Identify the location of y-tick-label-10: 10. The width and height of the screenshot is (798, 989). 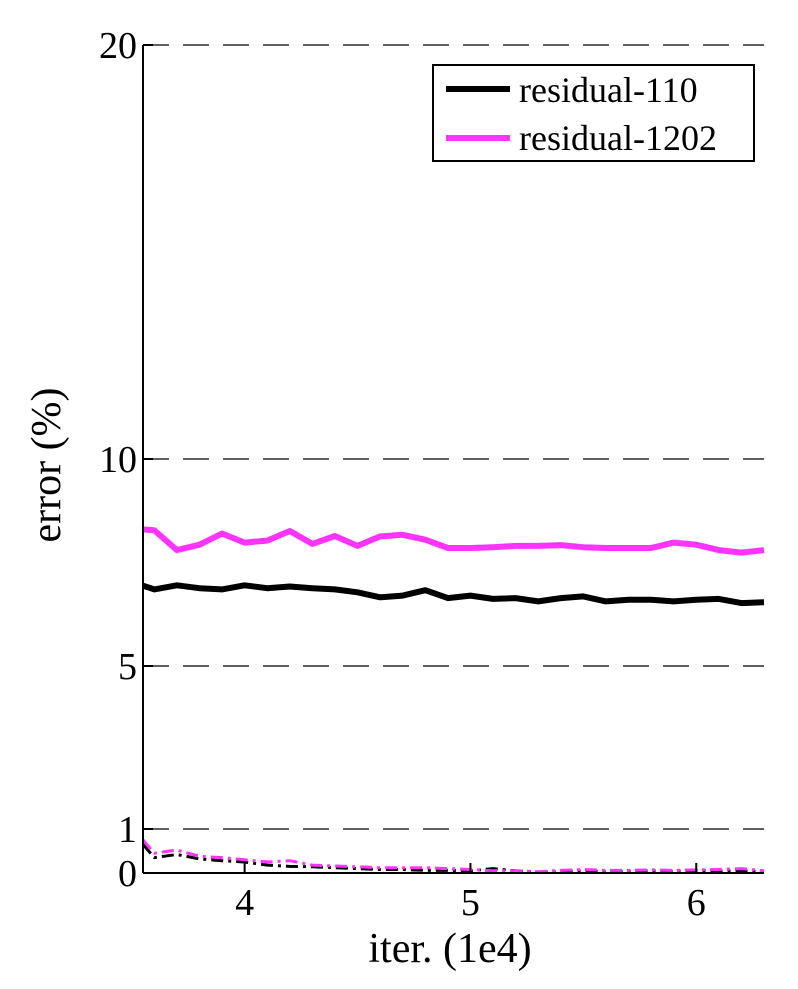
(118, 460).